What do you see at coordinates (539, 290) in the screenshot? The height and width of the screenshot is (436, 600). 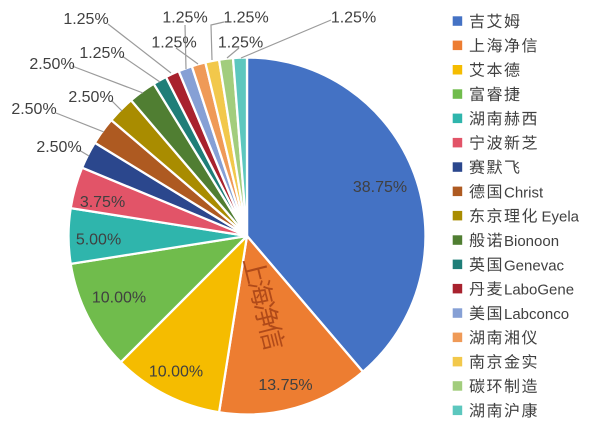 I see `svg-text: LaboGene` at bounding box center [539, 290].